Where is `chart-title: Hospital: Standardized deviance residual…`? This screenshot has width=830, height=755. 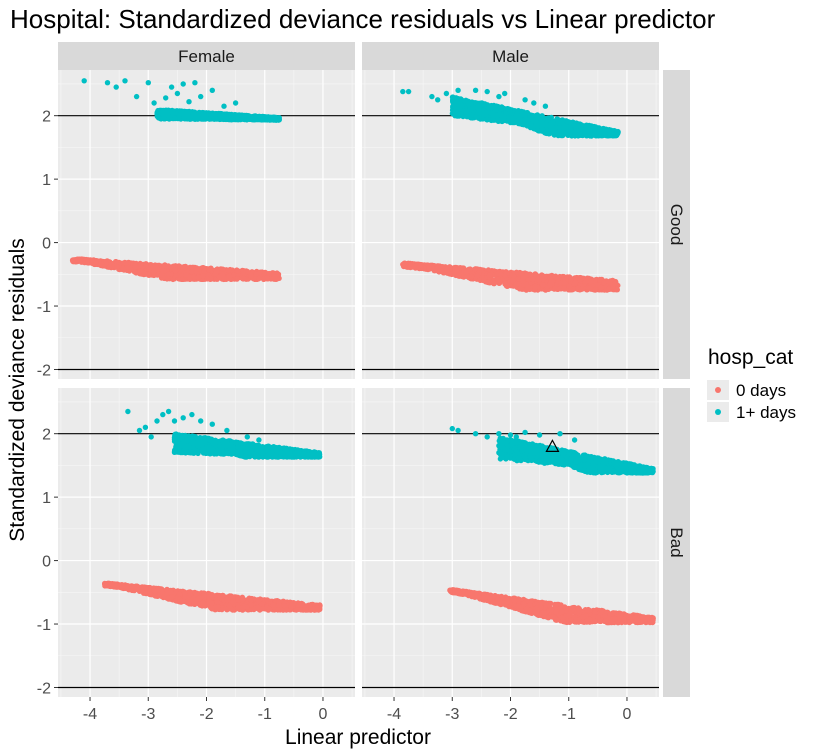 chart-title: Hospital: Standardized deviance residual… is located at coordinates (363, 19).